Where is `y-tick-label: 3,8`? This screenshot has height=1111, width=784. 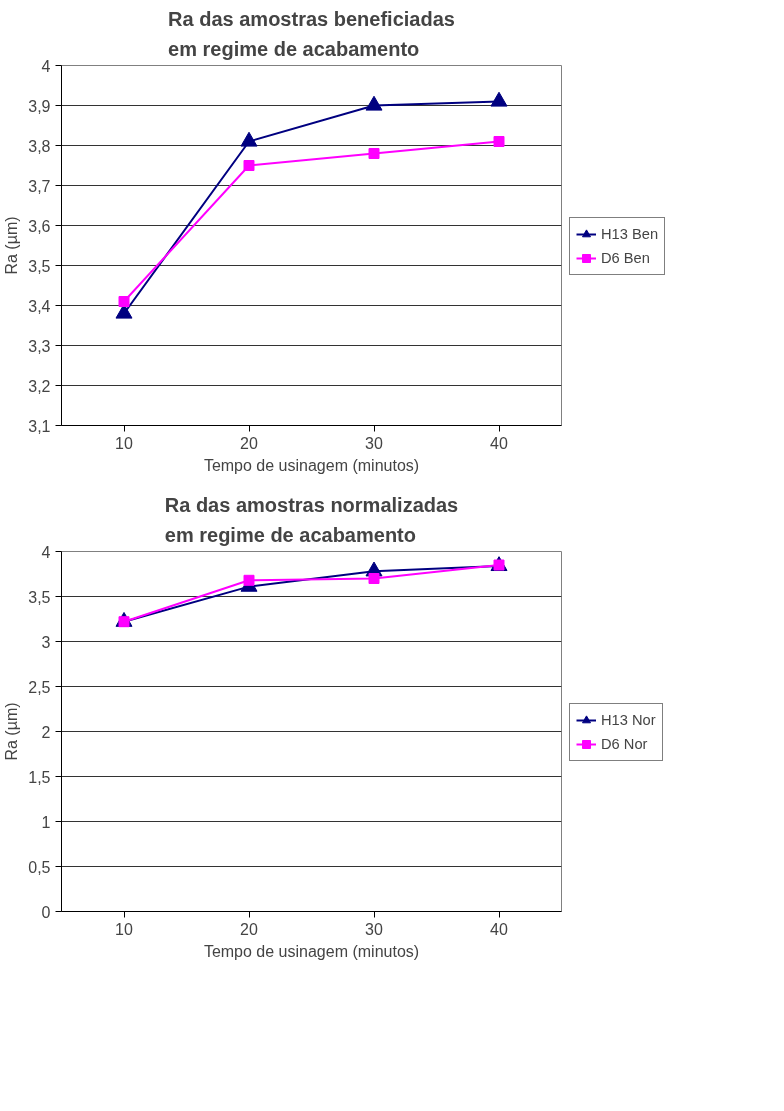 y-tick-label: 3,8 is located at coordinates (39, 146).